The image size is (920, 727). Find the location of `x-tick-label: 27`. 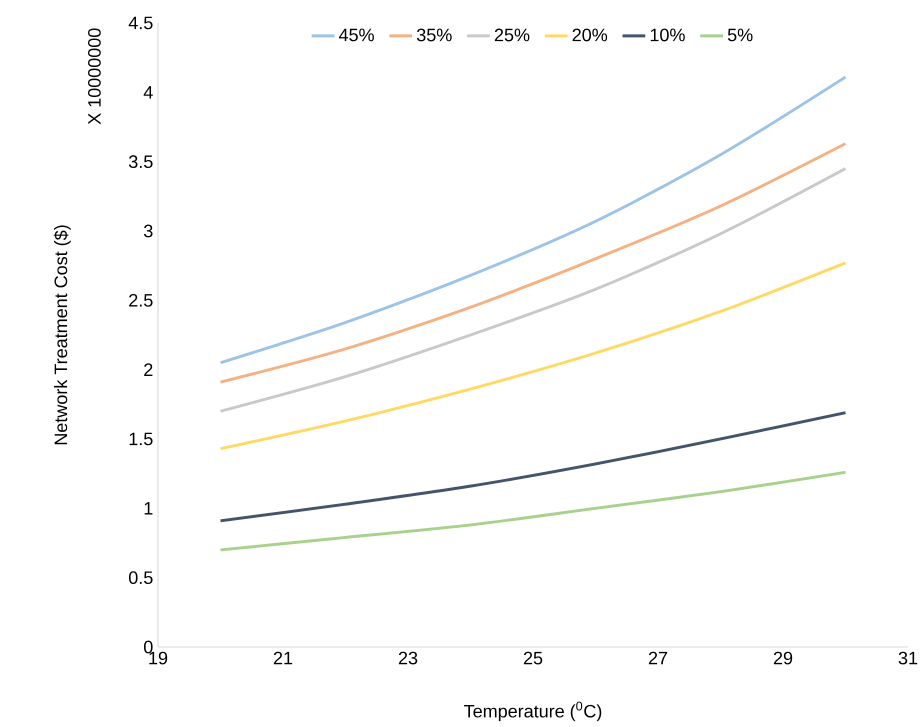

x-tick-label: 27 is located at coordinates (658, 658).